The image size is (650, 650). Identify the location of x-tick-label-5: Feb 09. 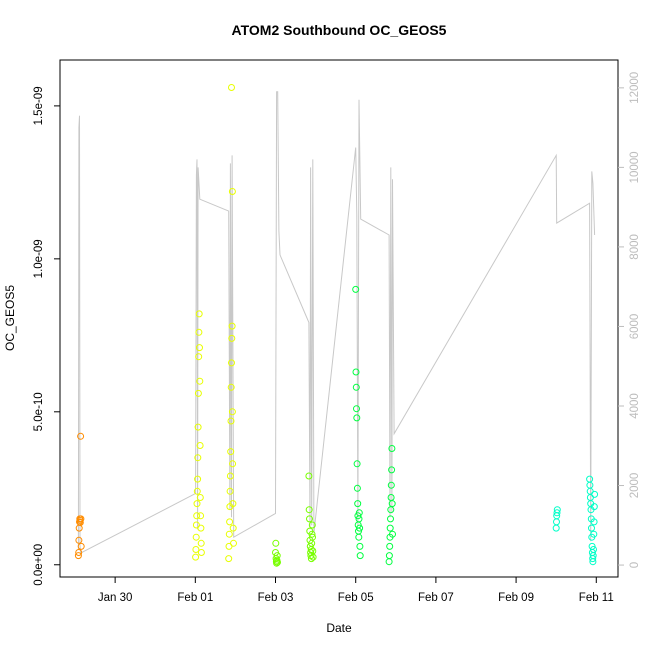
(516, 598).